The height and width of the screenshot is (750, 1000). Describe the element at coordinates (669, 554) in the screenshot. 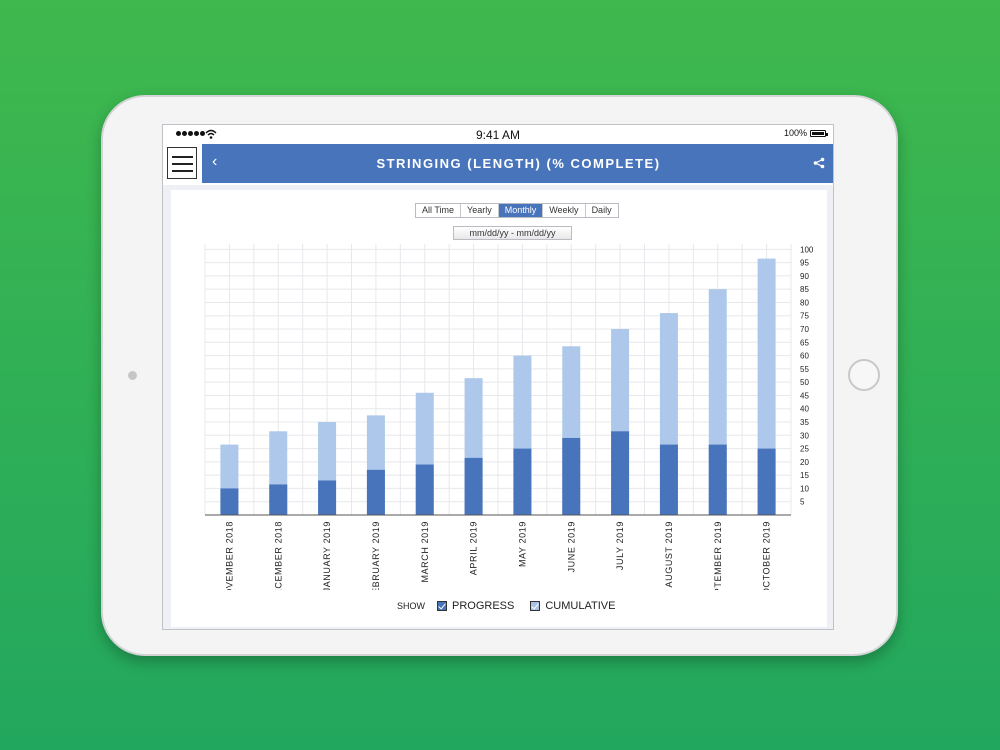

I see `x-tick-label: AUGUST 2019` at that location.